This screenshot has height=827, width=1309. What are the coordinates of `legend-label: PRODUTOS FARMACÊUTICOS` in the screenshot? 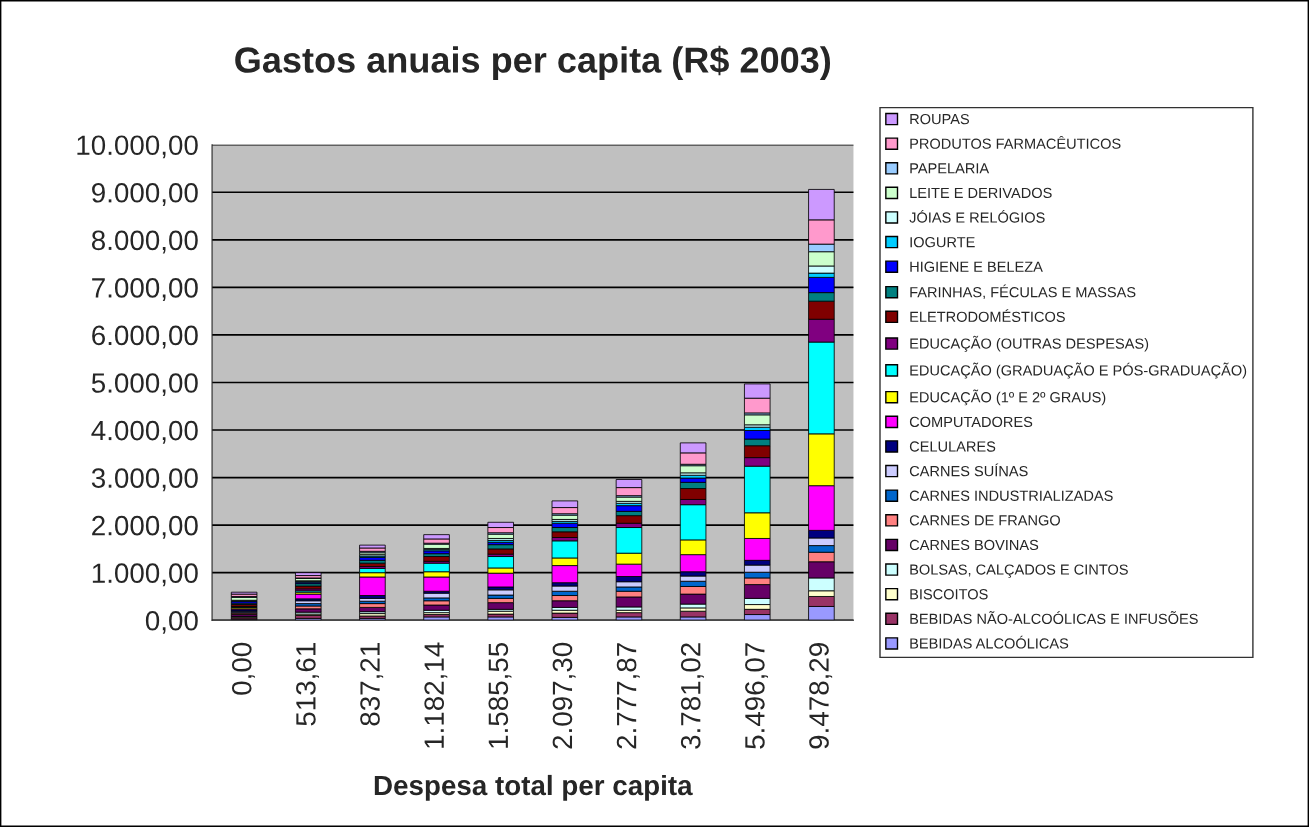 It's located at (1015, 142).